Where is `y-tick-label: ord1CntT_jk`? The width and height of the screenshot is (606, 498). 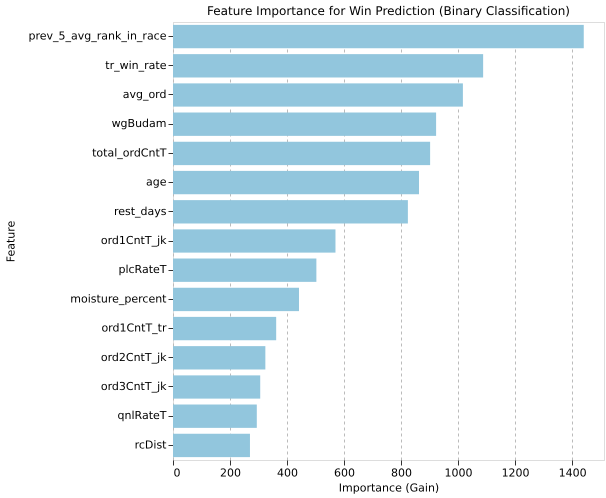
y-tick-label: ord1CntT_jk is located at coordinates (134, 240).